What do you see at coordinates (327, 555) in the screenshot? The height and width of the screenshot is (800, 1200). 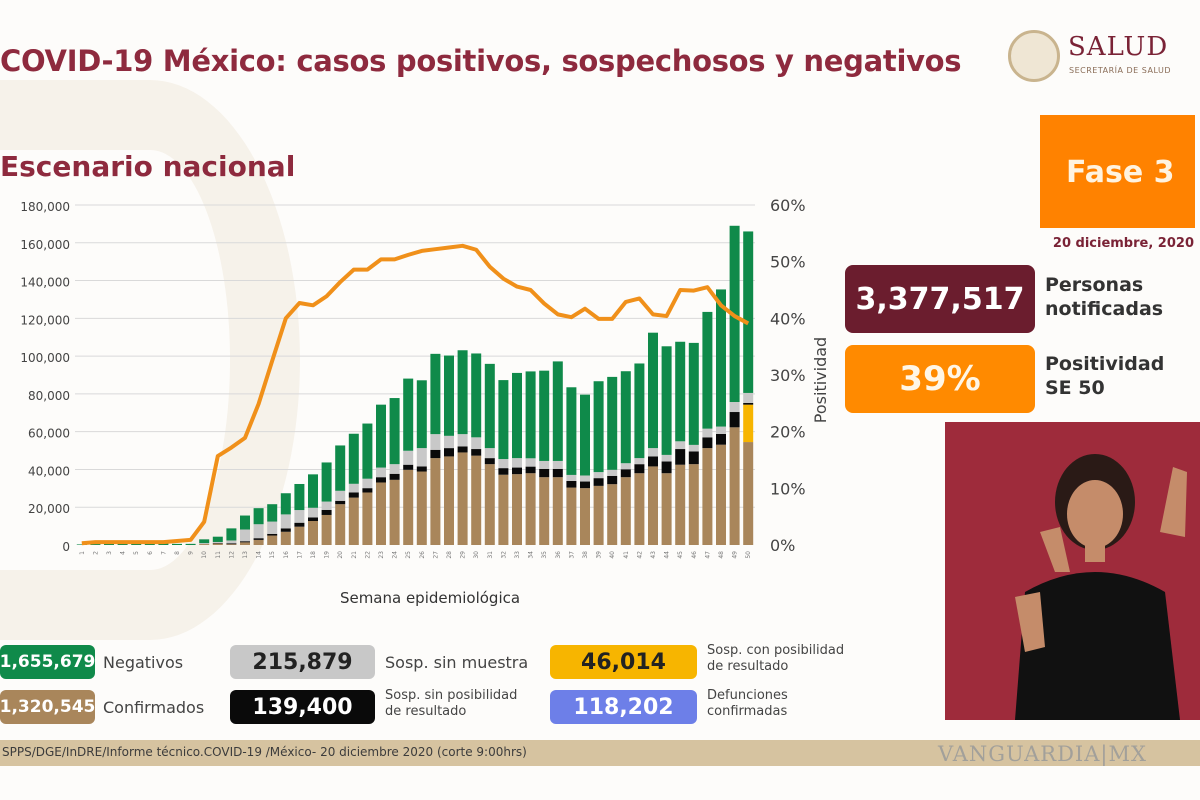 I see `x-tick-label: 19` at bounding box center [327, 555].